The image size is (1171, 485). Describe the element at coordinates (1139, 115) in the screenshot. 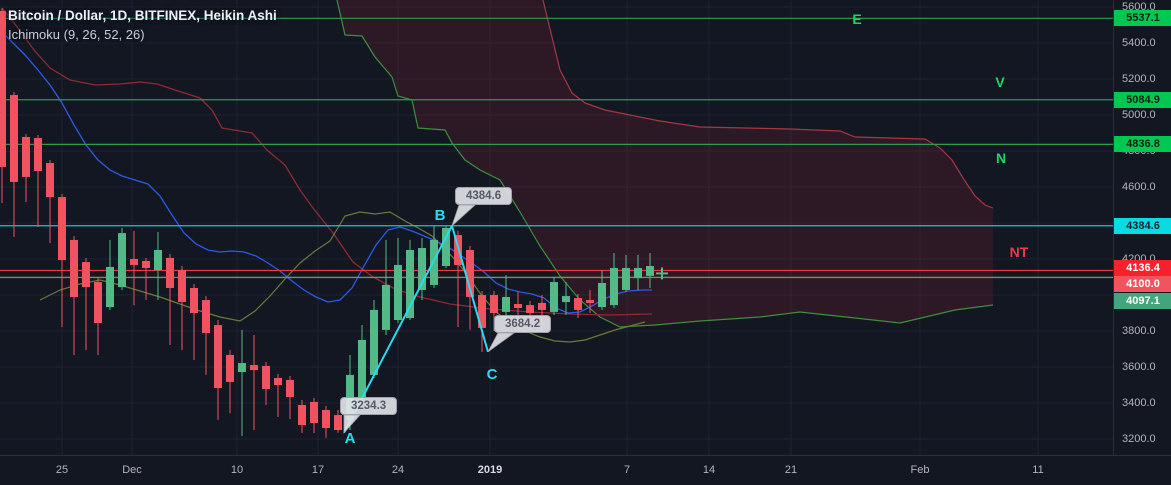

I see `price-axis-tick: 5000.0` at that location.